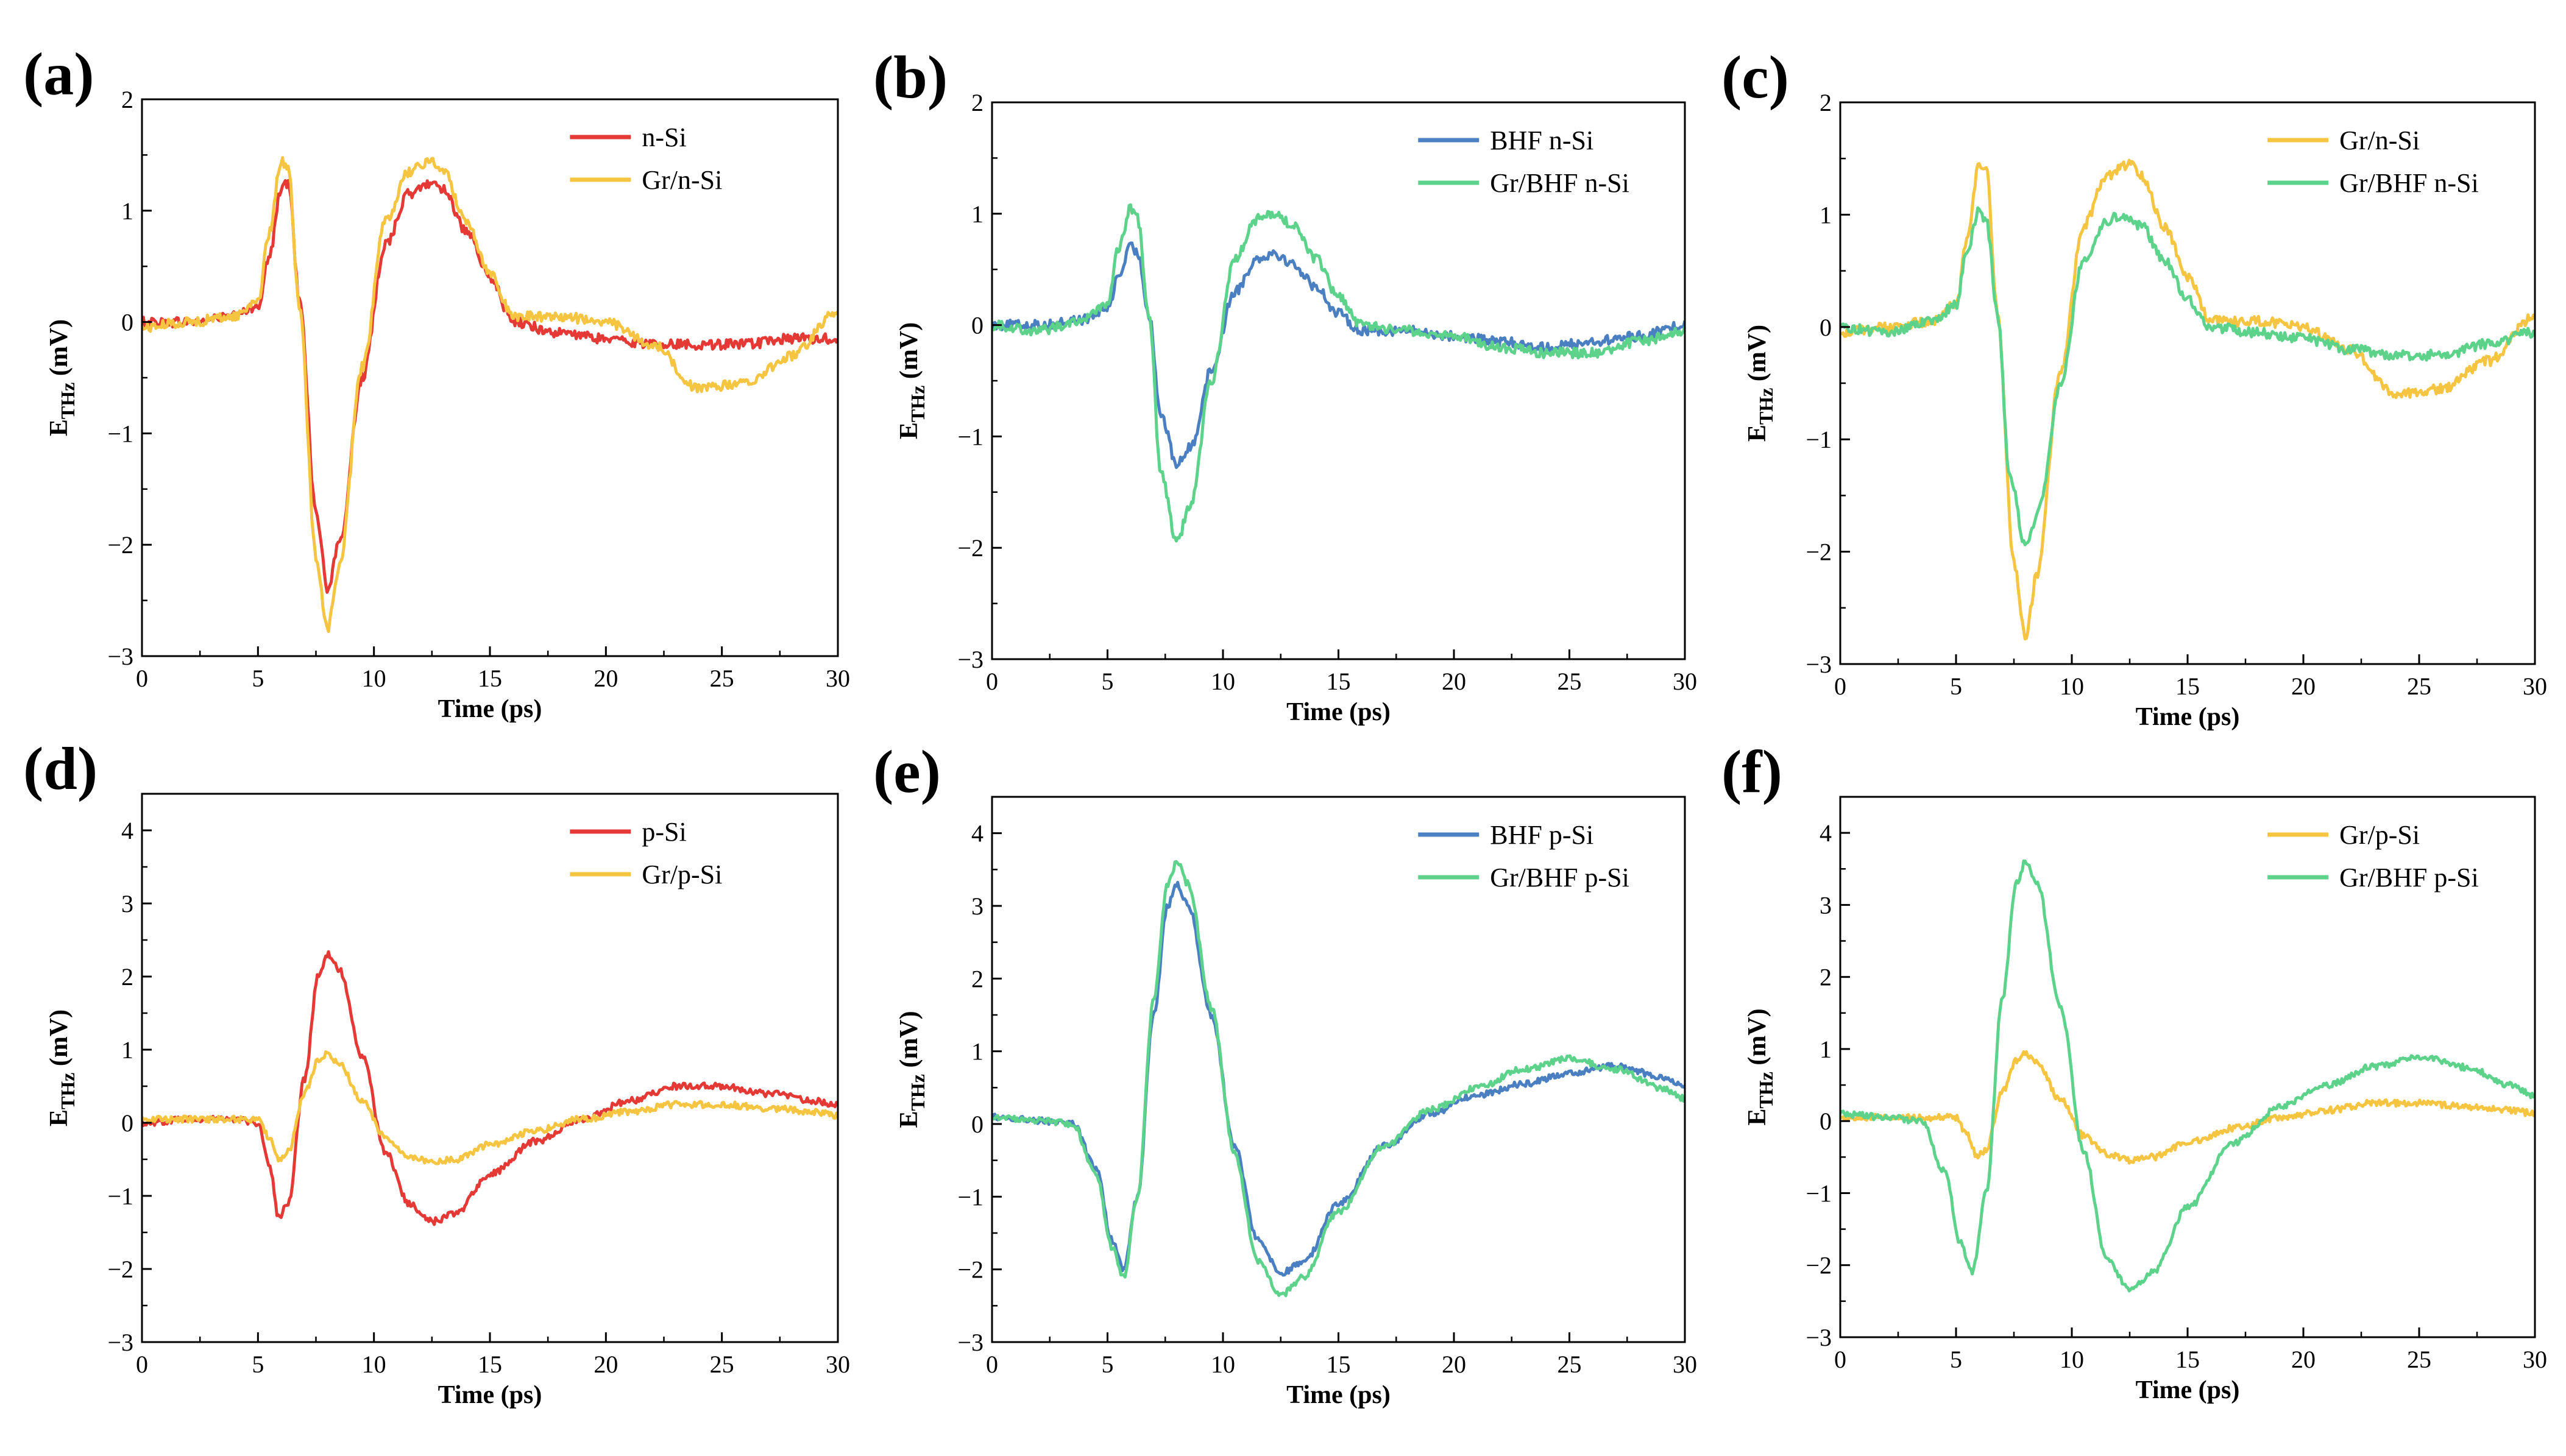  I want to click on x-tick-label: 15, so click(490, 1364).